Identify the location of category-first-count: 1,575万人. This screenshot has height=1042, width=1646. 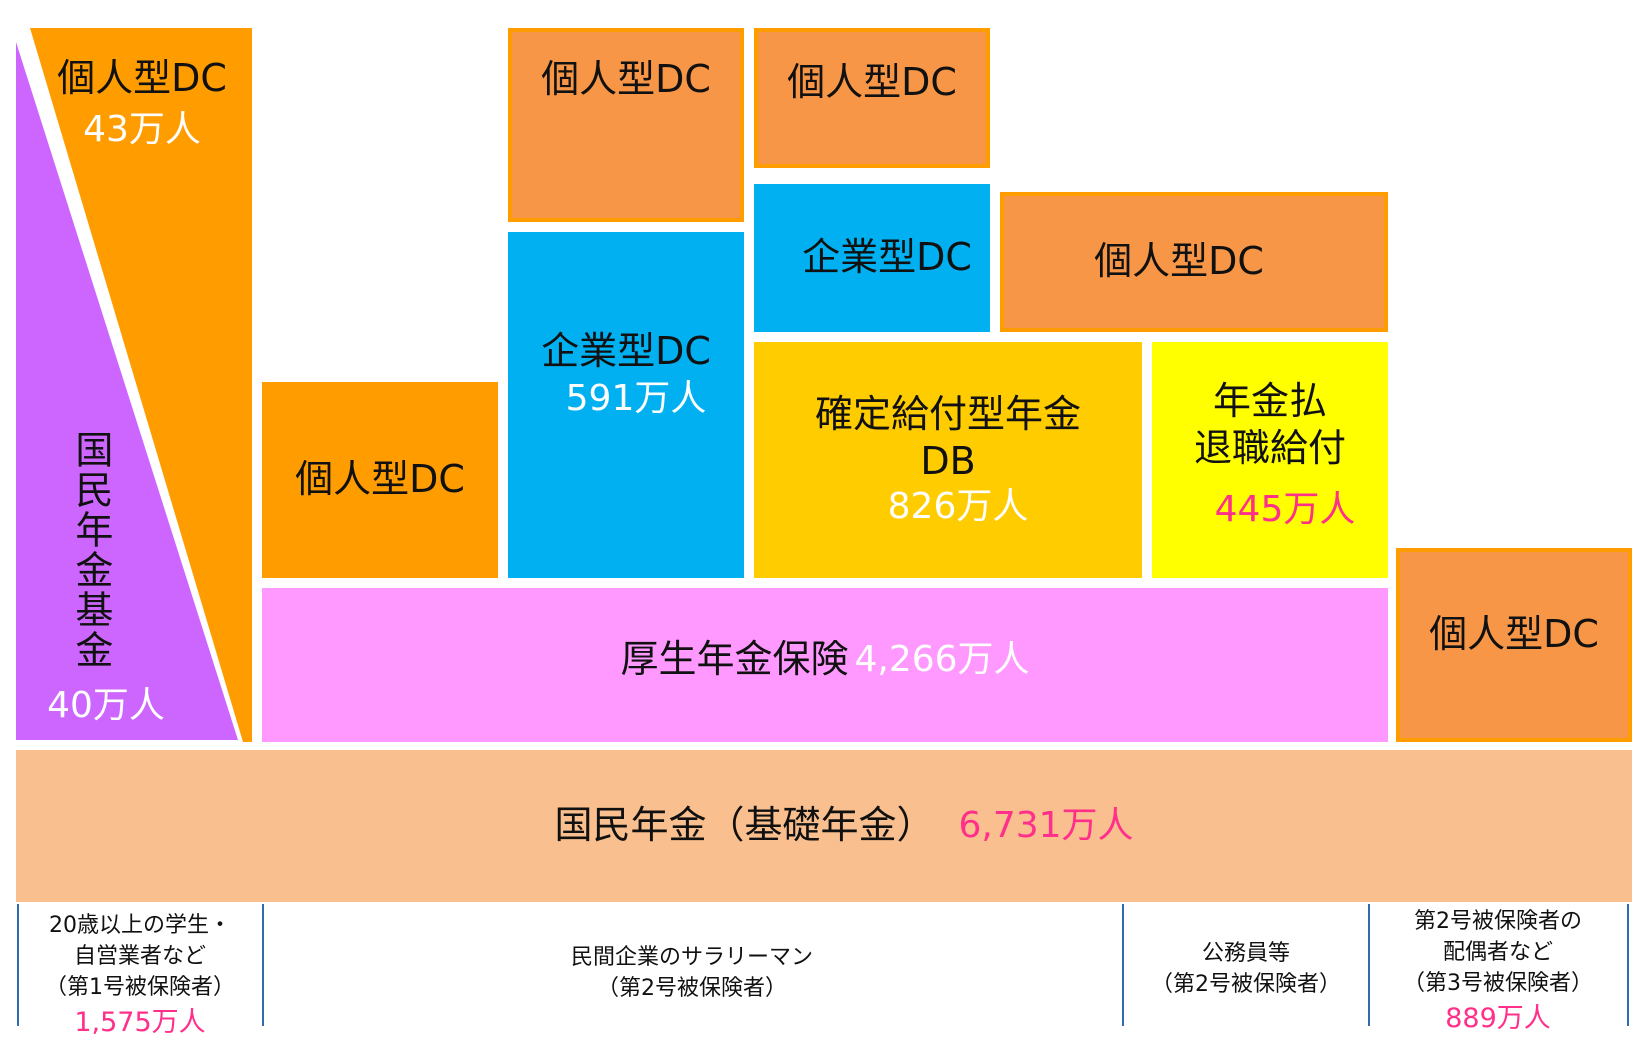
(140, 1022).